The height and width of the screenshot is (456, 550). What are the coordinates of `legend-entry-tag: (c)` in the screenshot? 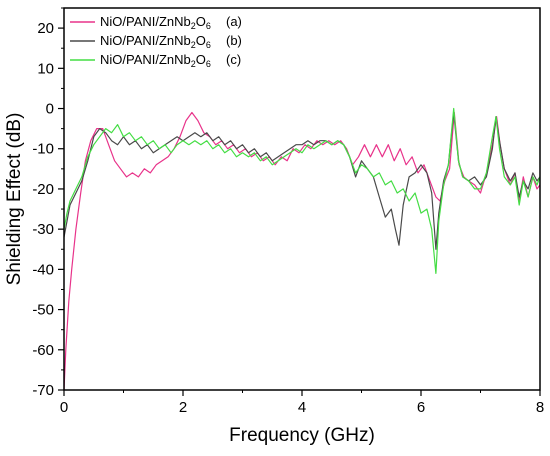 It's located at (233, 59).